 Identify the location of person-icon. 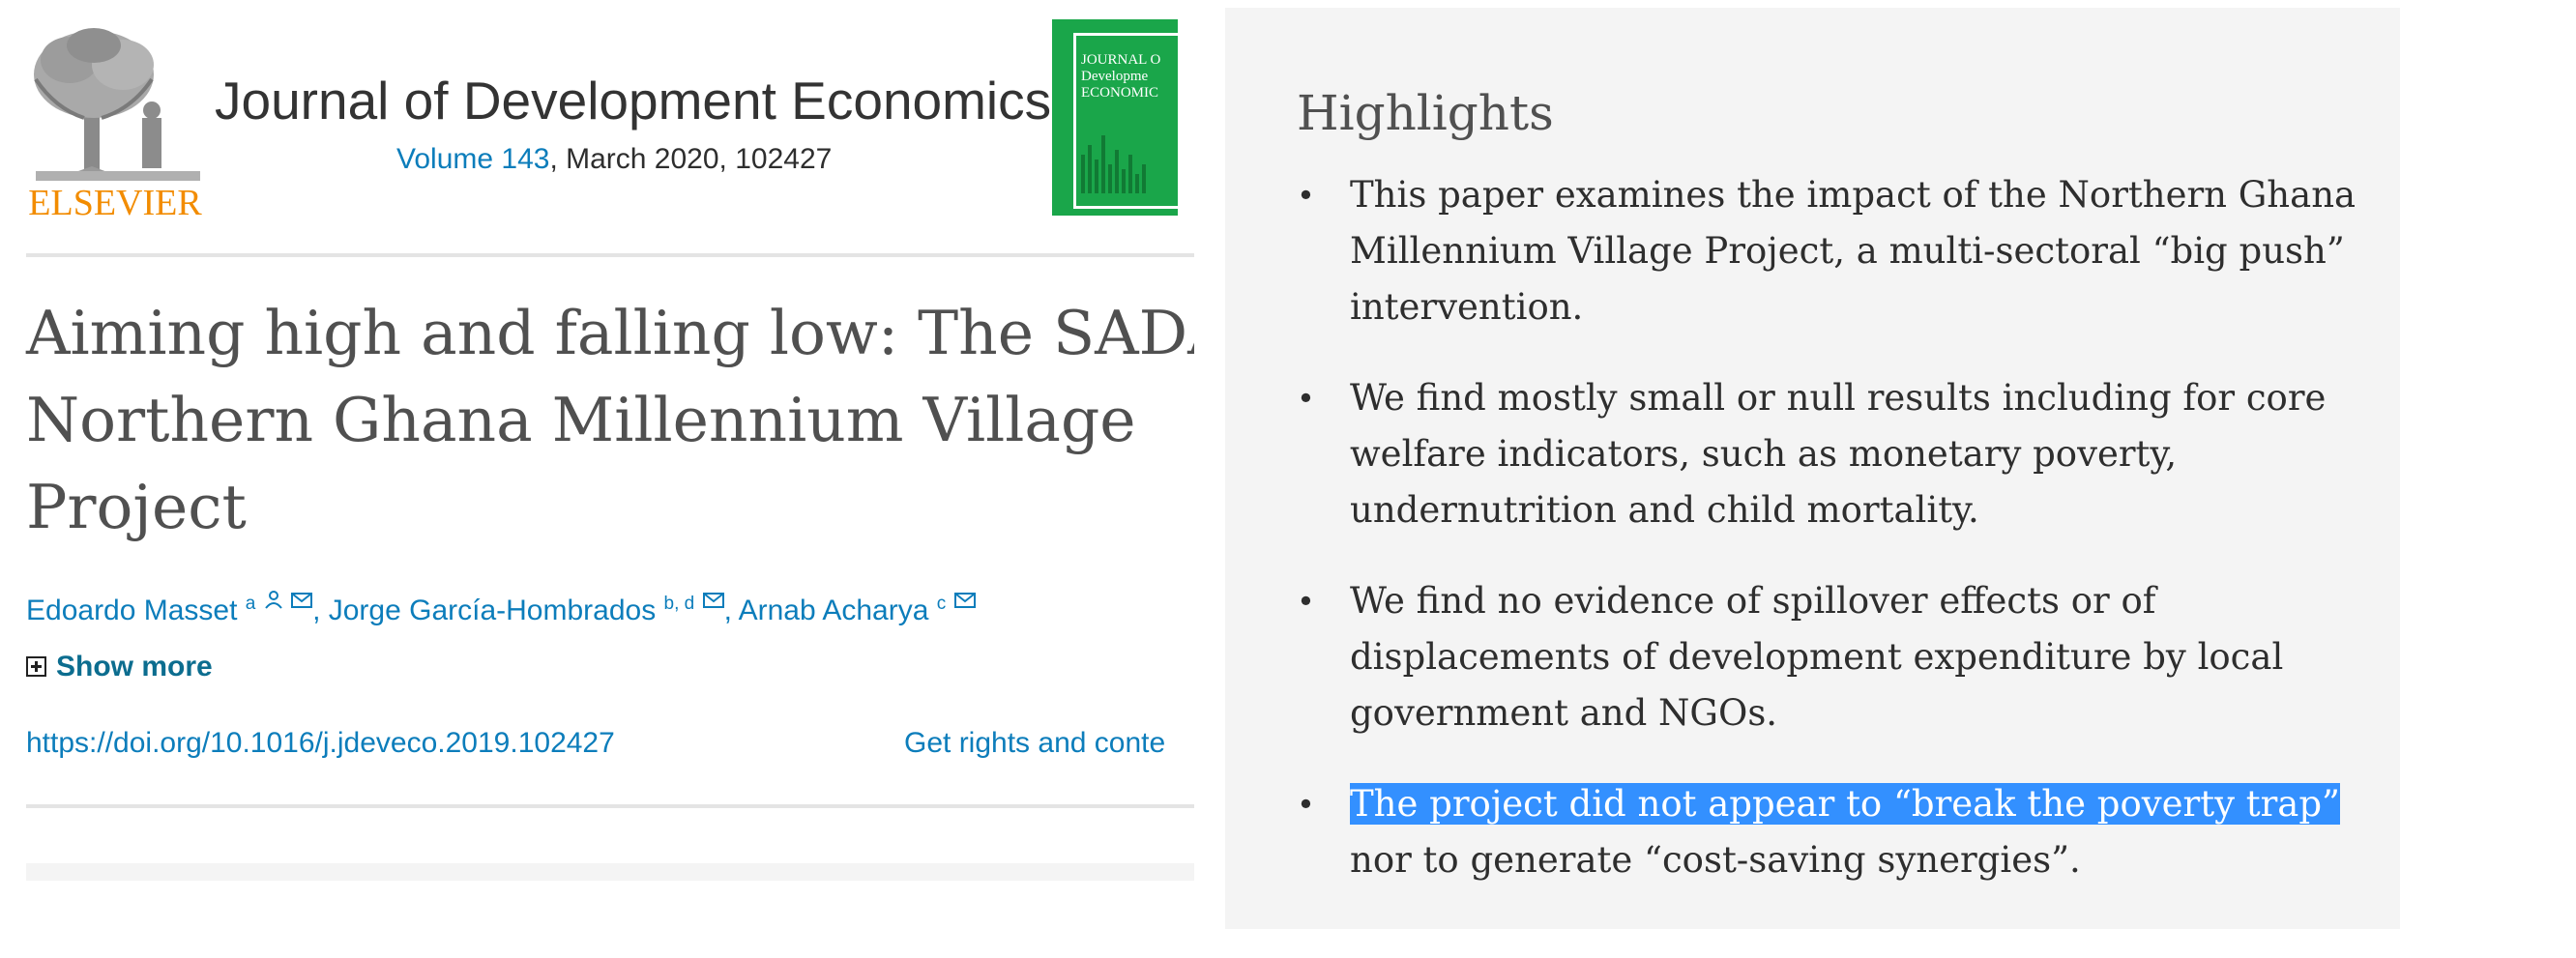
(273, 600).